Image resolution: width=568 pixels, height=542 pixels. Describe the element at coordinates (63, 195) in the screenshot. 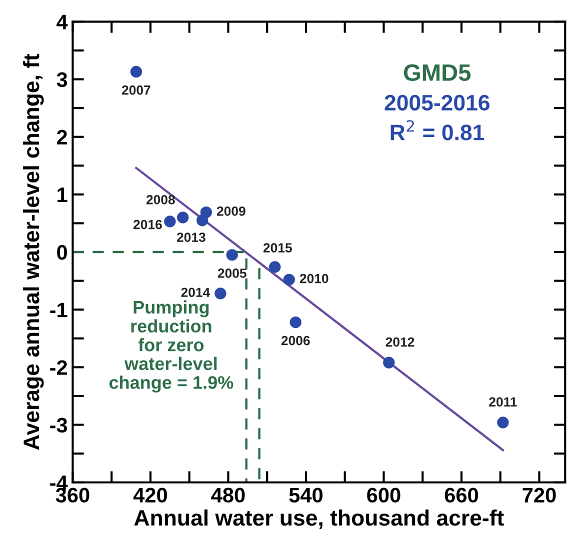

I see `y-tick-label: 1` at that location.